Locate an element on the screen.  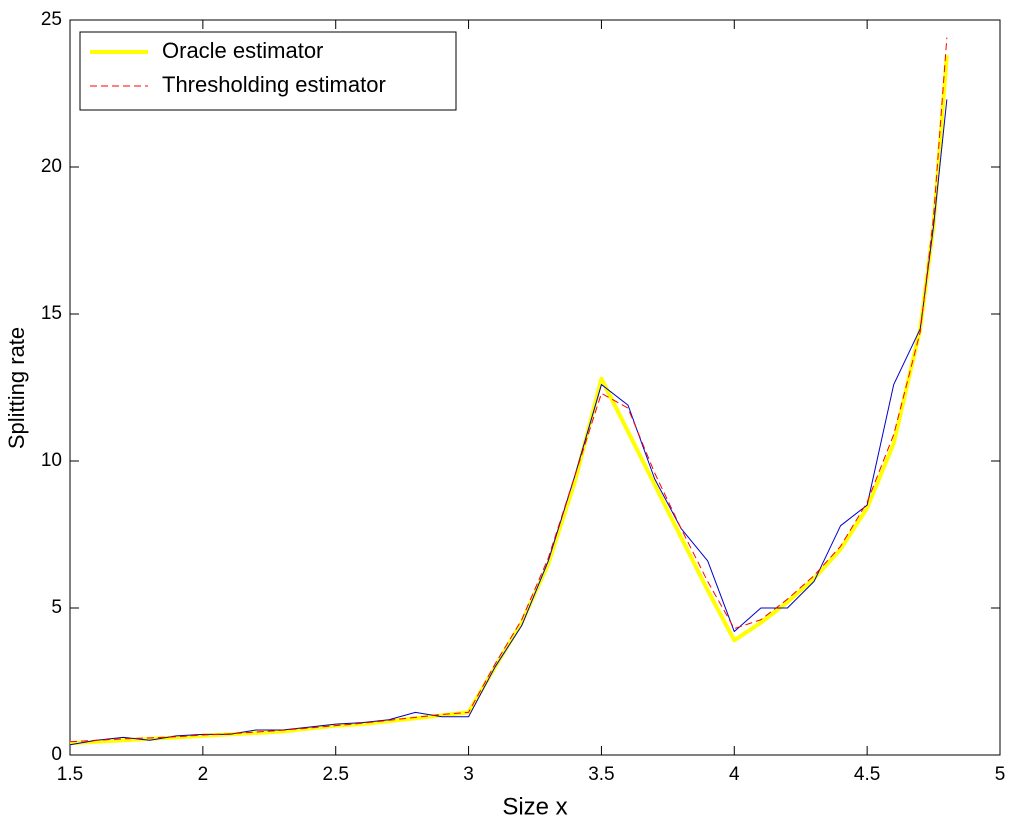
x-axis-label: Size x is located at coordinates (534, 806).